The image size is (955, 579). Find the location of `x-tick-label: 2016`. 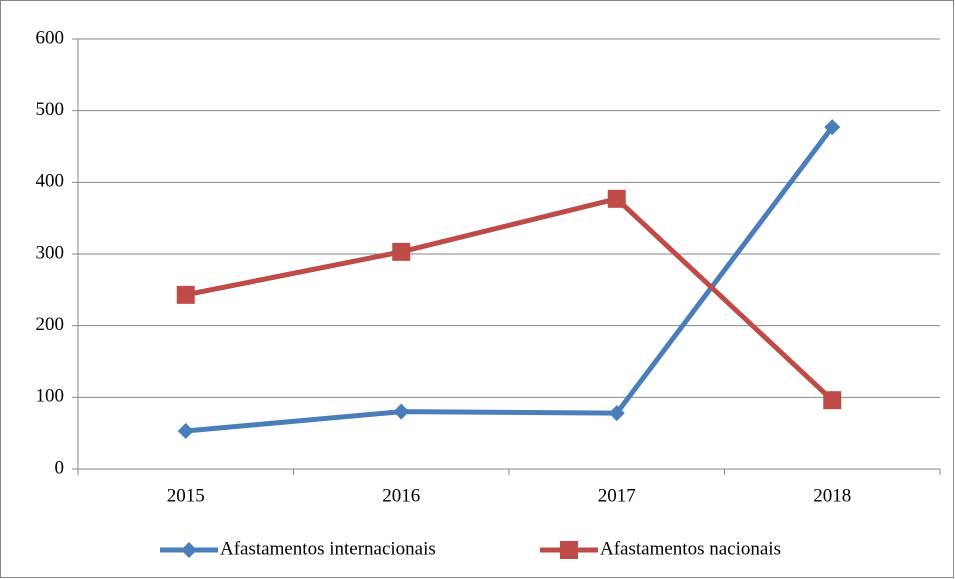

x-tick-label: 2016 is located at coordinates (401, 495).